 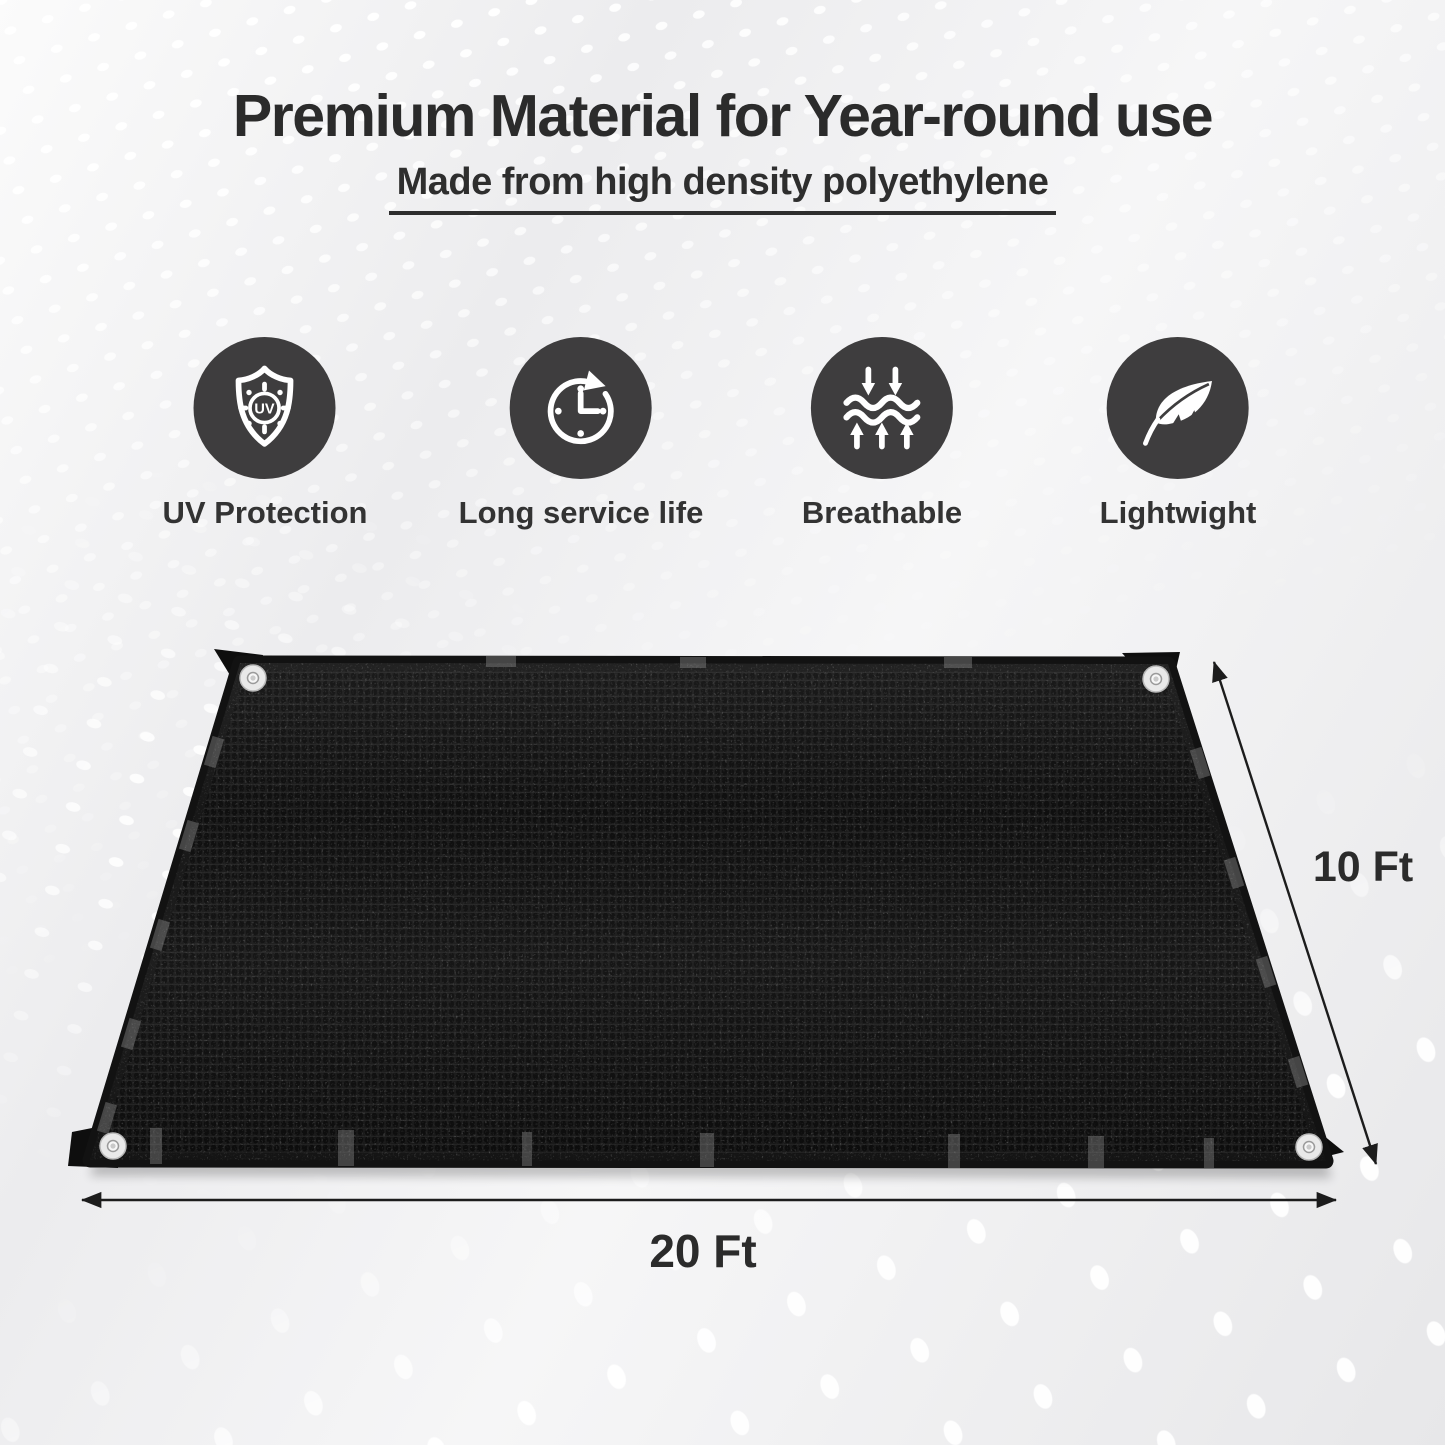 What do you see at coordinates (882, 512) in the screenshot?
I see `feature-label: Breathable` at bounding box center [882, 512].